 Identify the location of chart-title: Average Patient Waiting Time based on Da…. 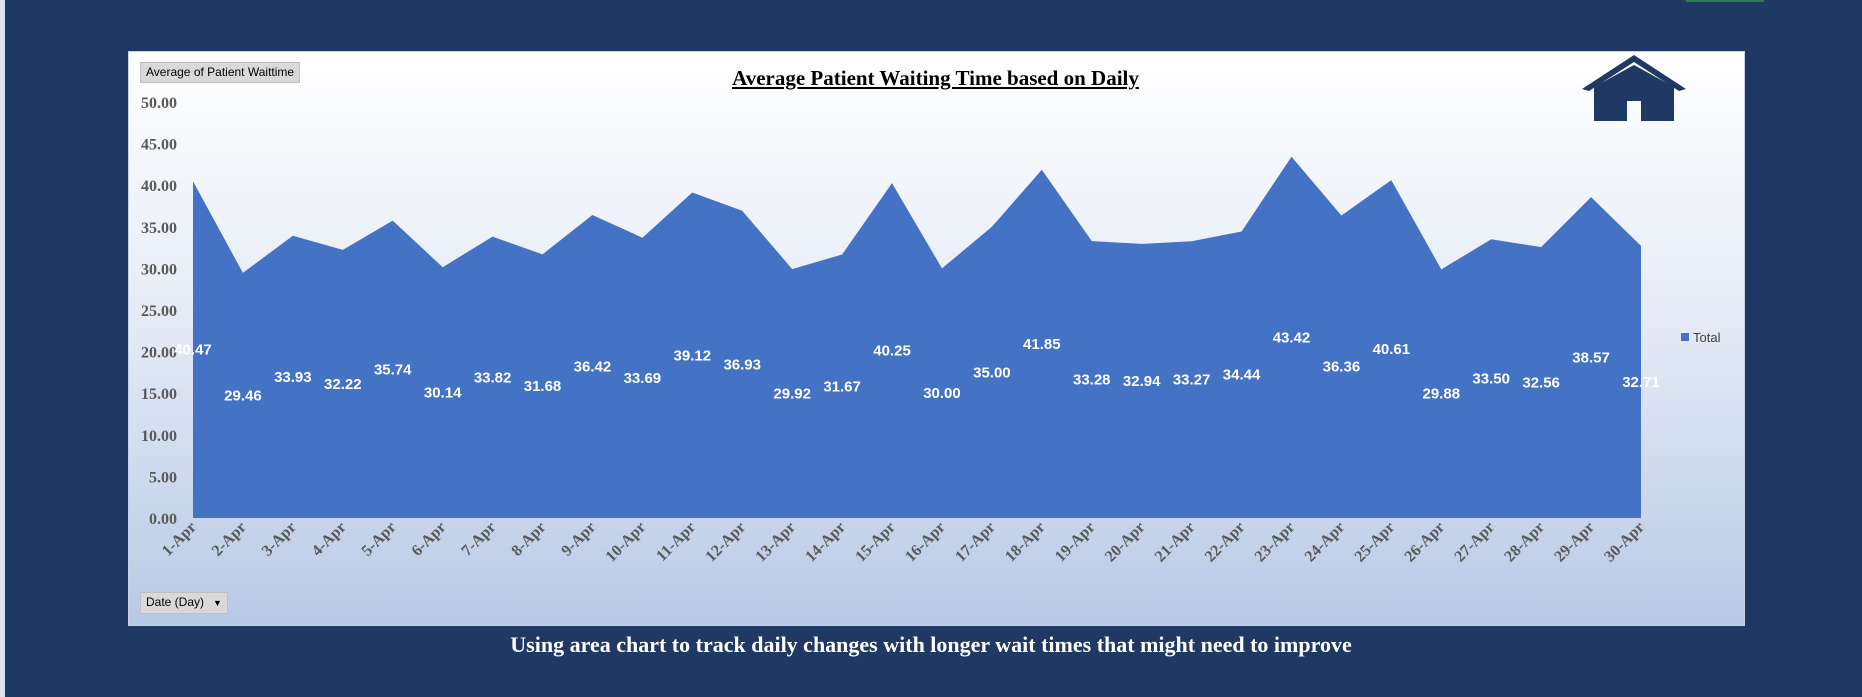
(935, 78).